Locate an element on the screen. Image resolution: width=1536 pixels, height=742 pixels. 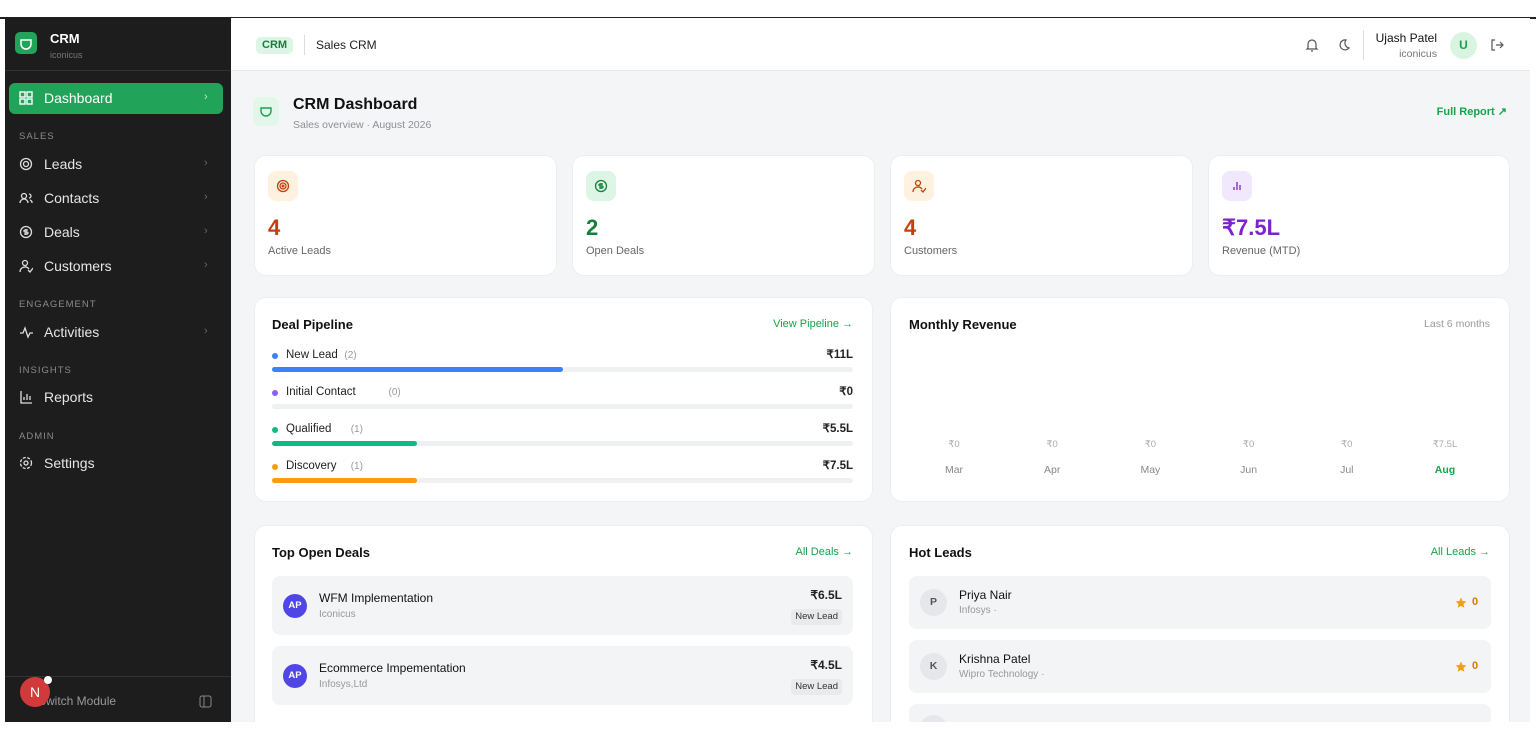
pipeline-card is located at coordinates (563, 399).